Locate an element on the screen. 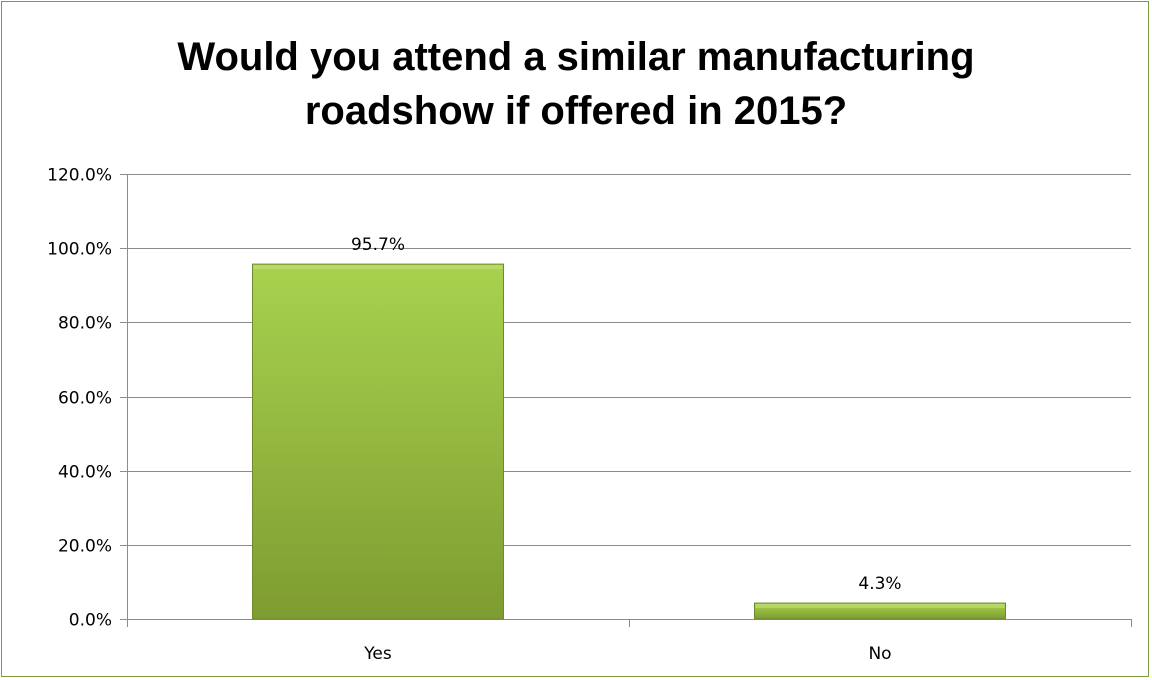 The width and height of the screenshot is (1152, 680). y-tick-label: 40.0% is located at coordinates (85, 473).